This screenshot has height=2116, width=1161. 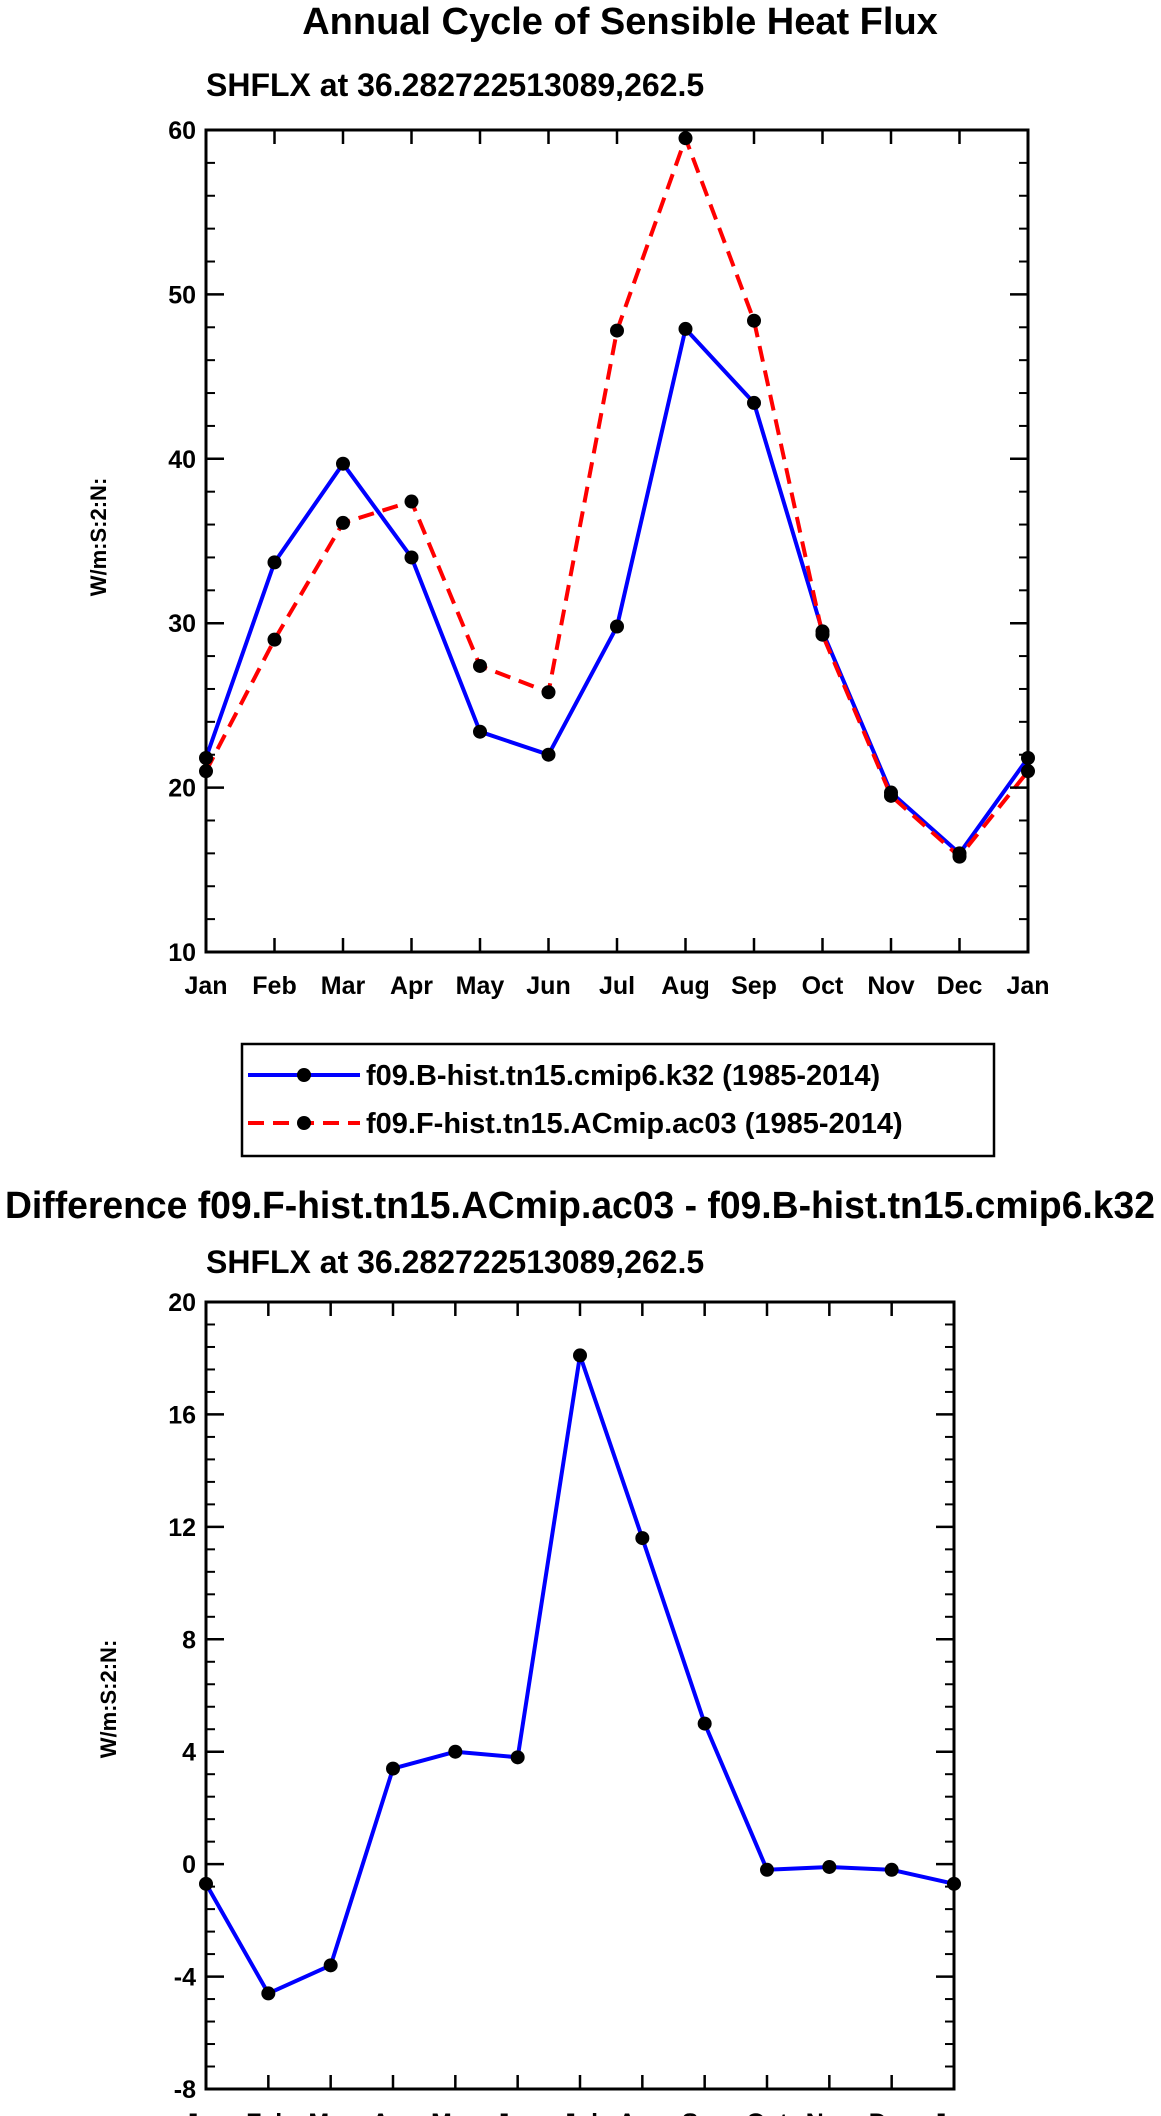 I want to click on y-tick-label: 50, so click(x=182, y=295).